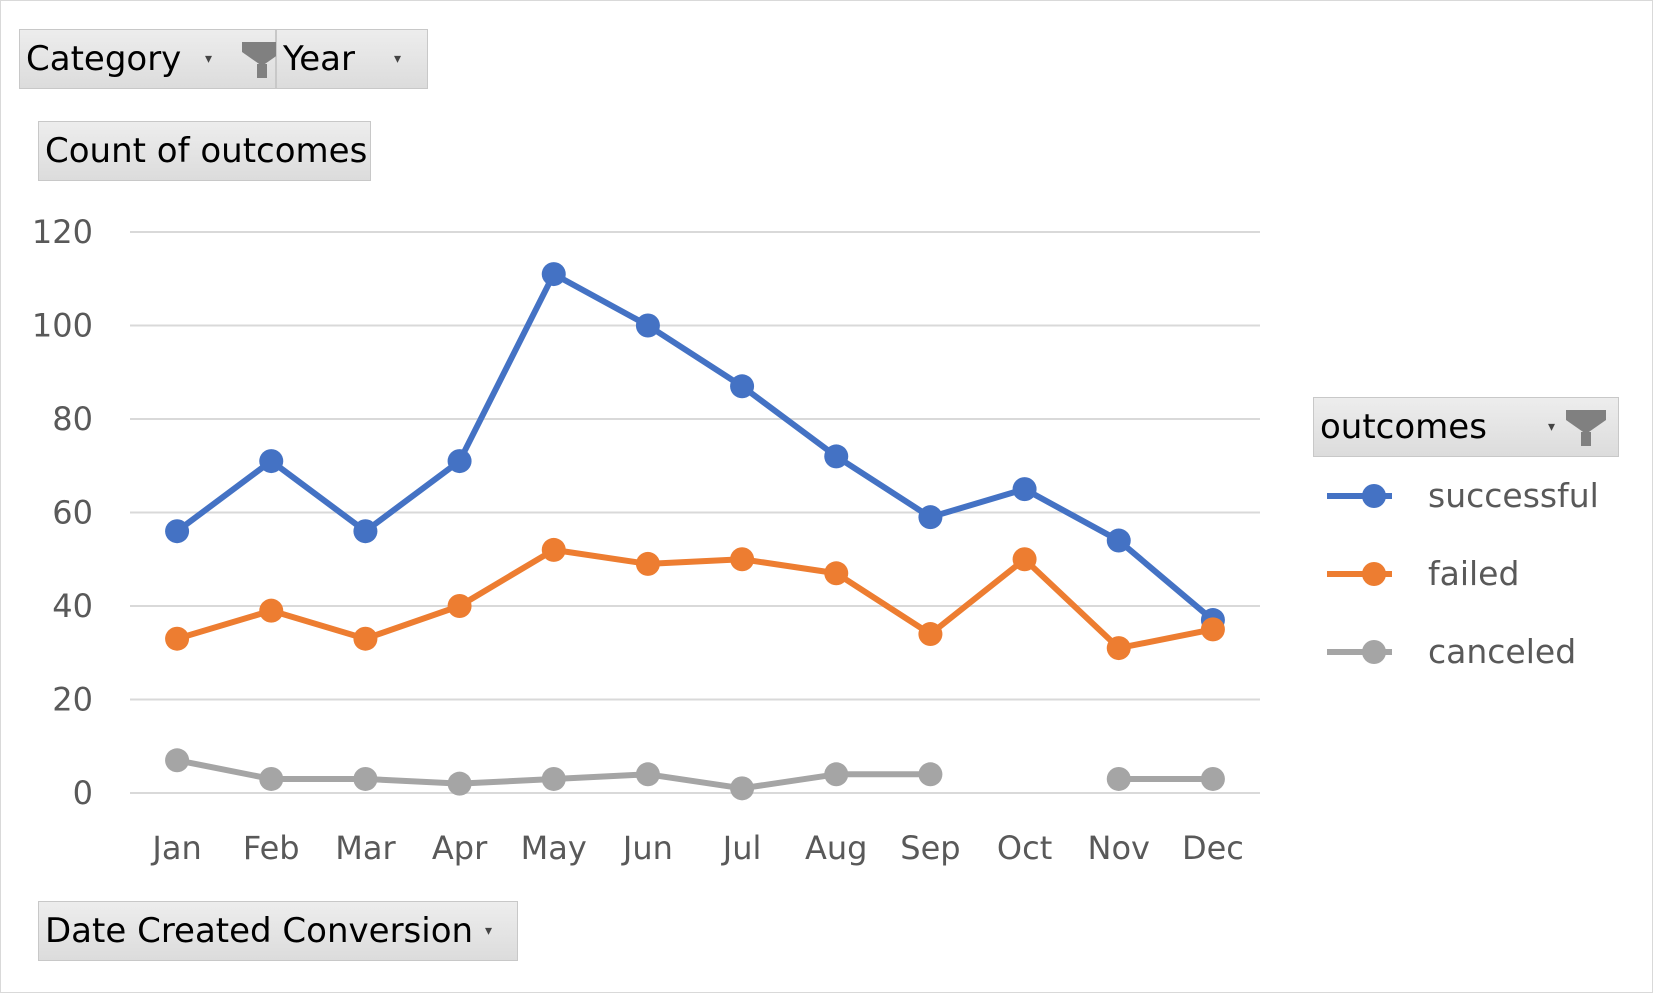 The image size is (1653, 993). What do you see at coordinates (1502, 651) in the screenshot?
I see `legend-label: canceled` at bounding box center [1502, 651].